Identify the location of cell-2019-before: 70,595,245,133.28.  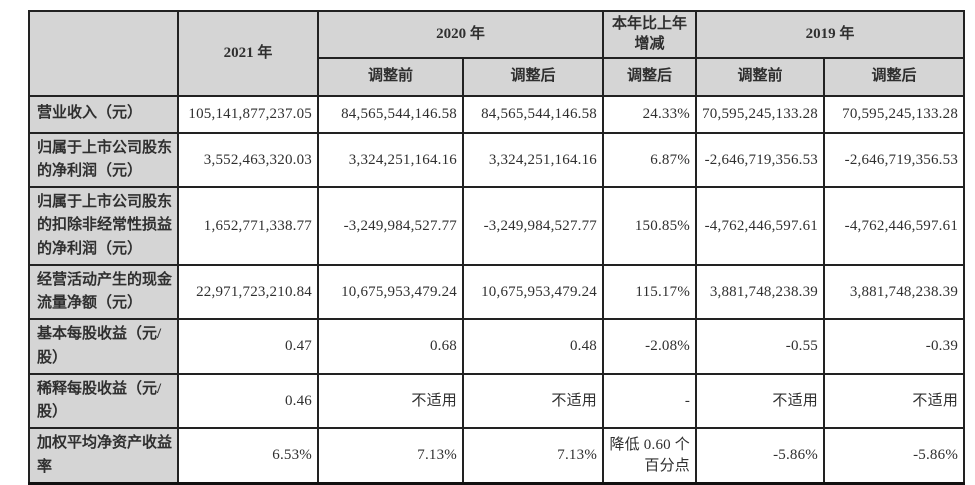
(760, 114).